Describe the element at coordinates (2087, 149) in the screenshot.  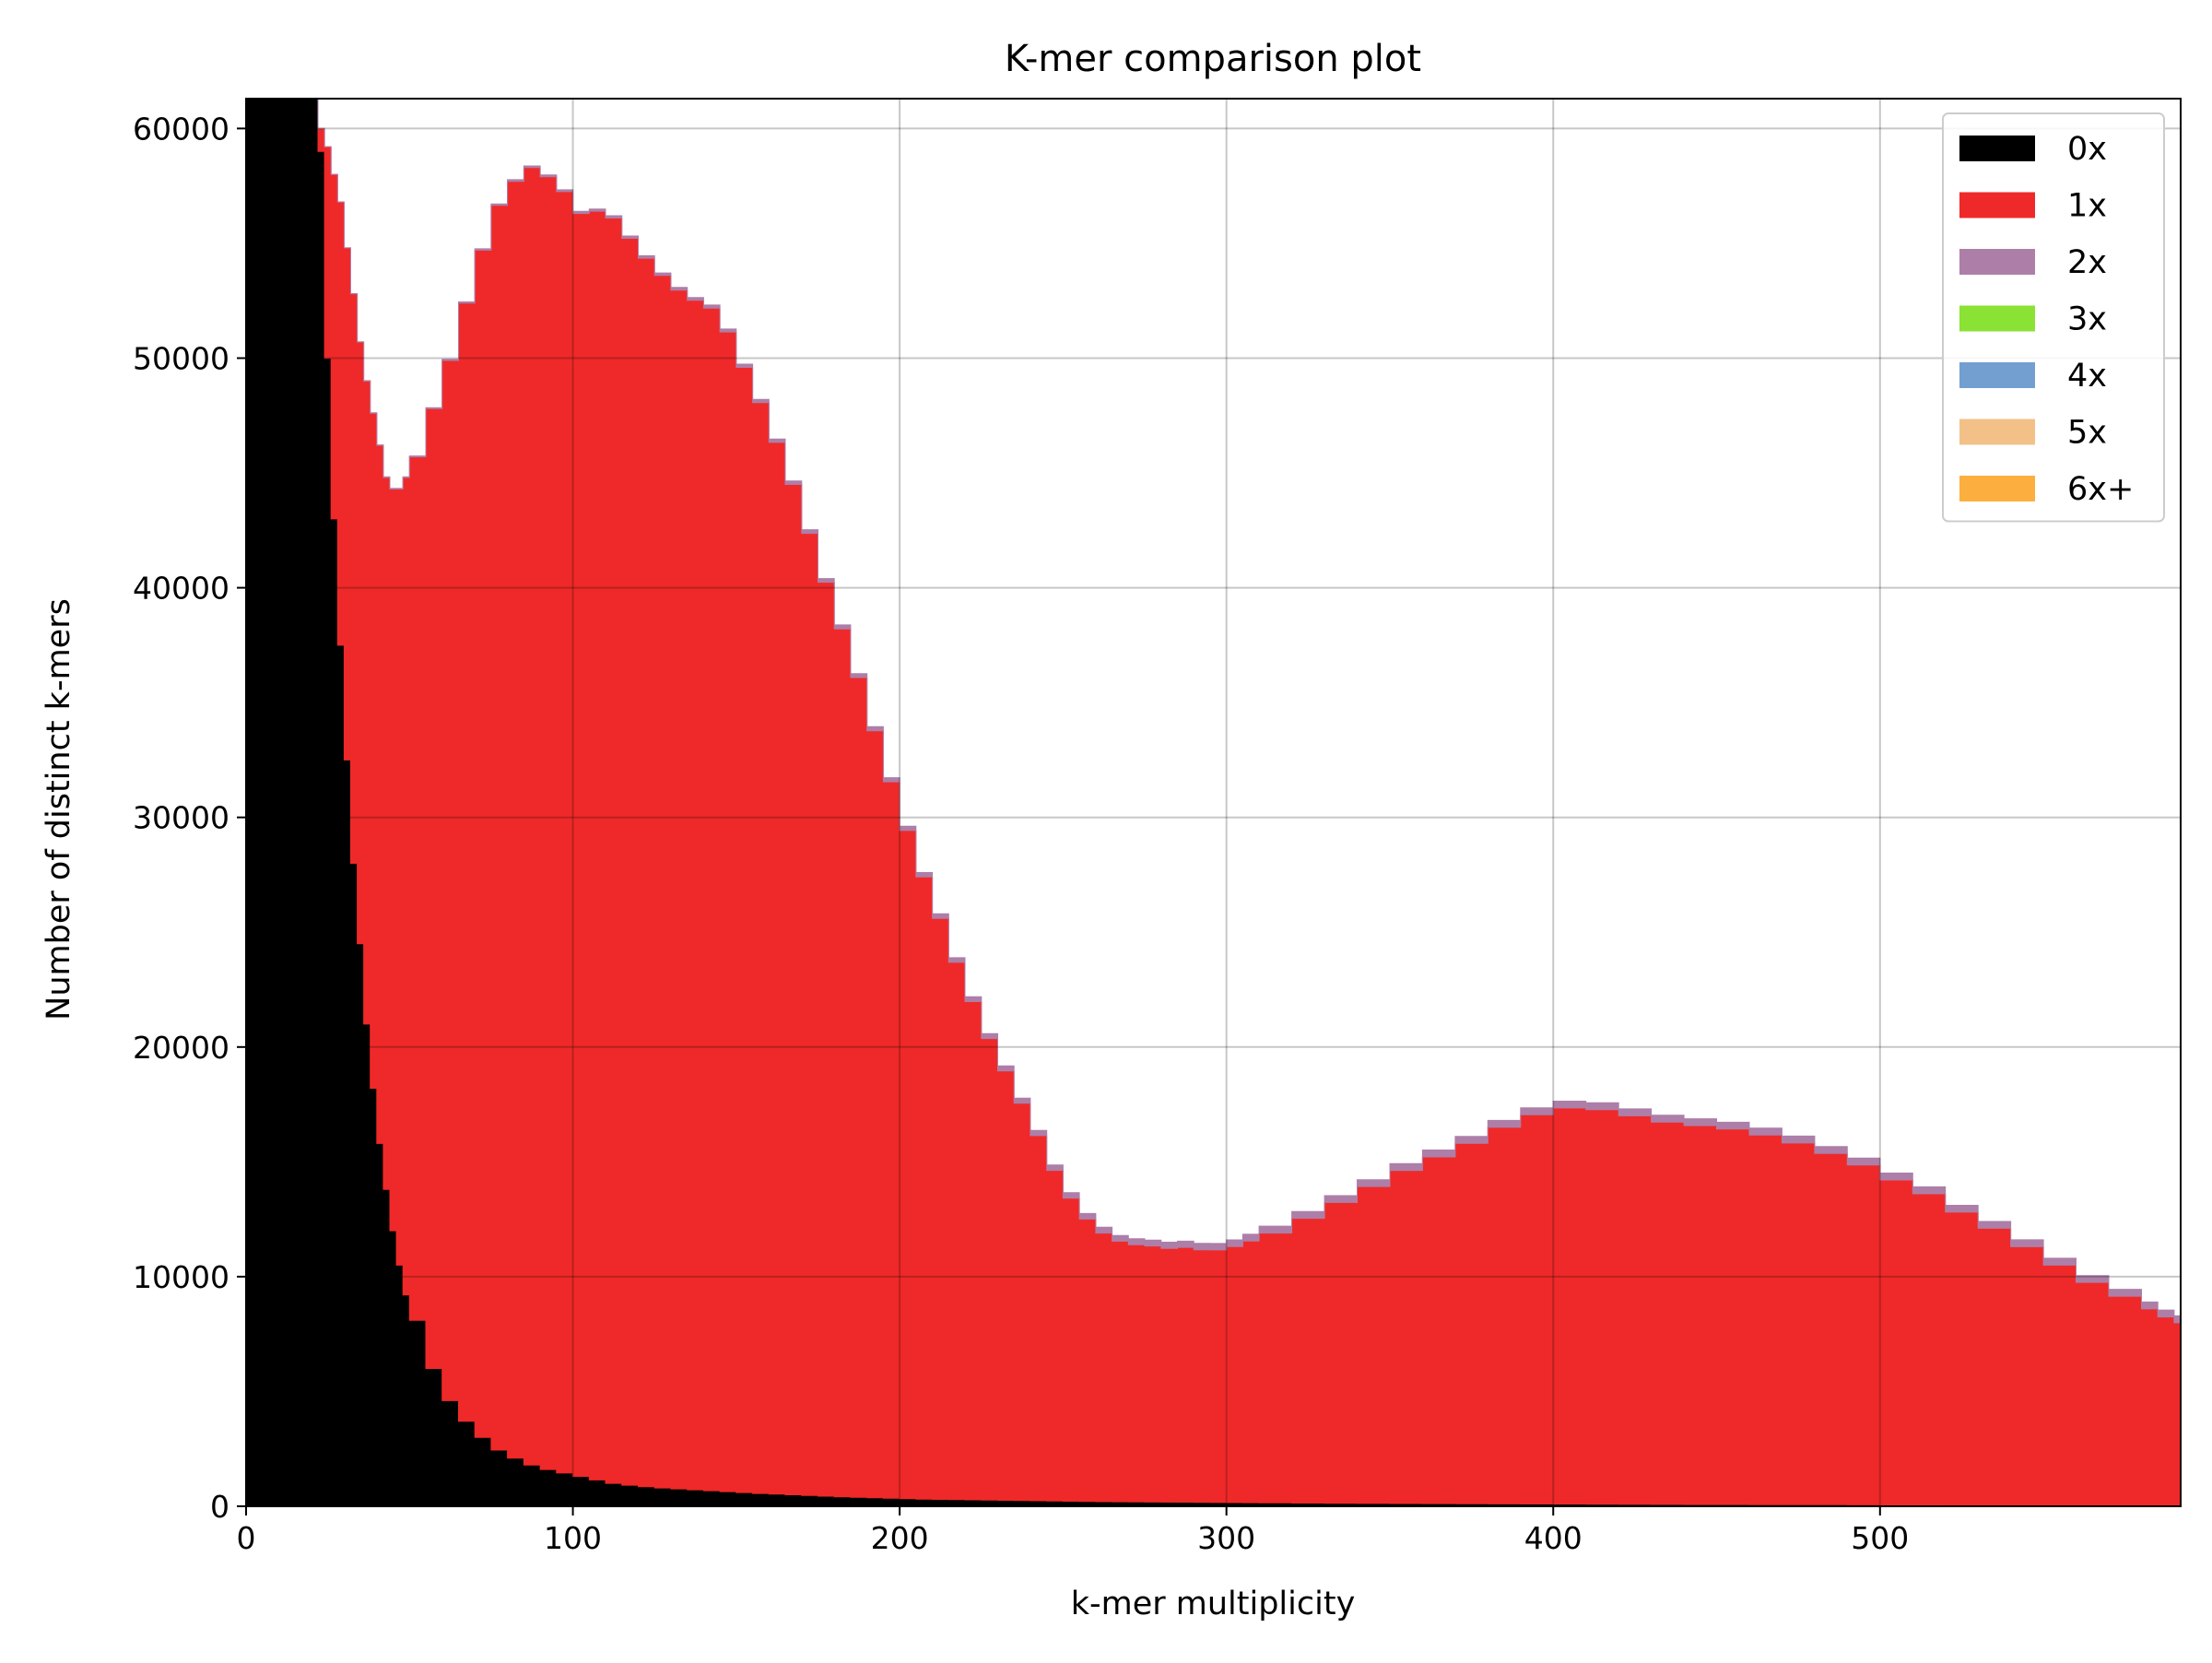
I see `legend-label: 0x` at that location.